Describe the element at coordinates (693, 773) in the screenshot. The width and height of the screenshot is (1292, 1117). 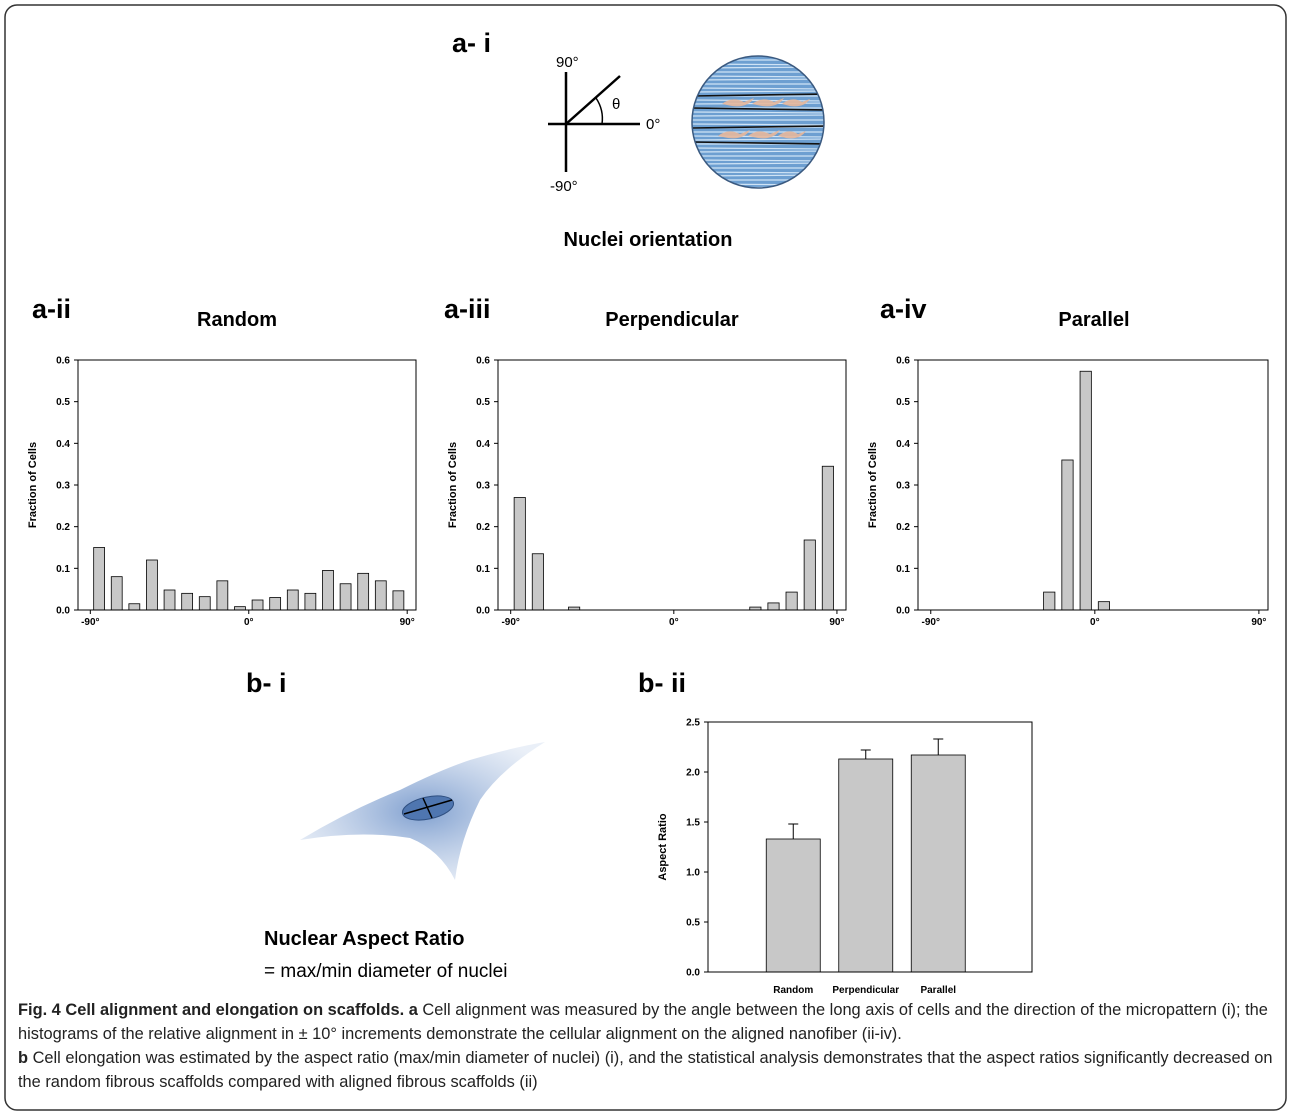
I see `y-tick-label: 2.0` at that location.